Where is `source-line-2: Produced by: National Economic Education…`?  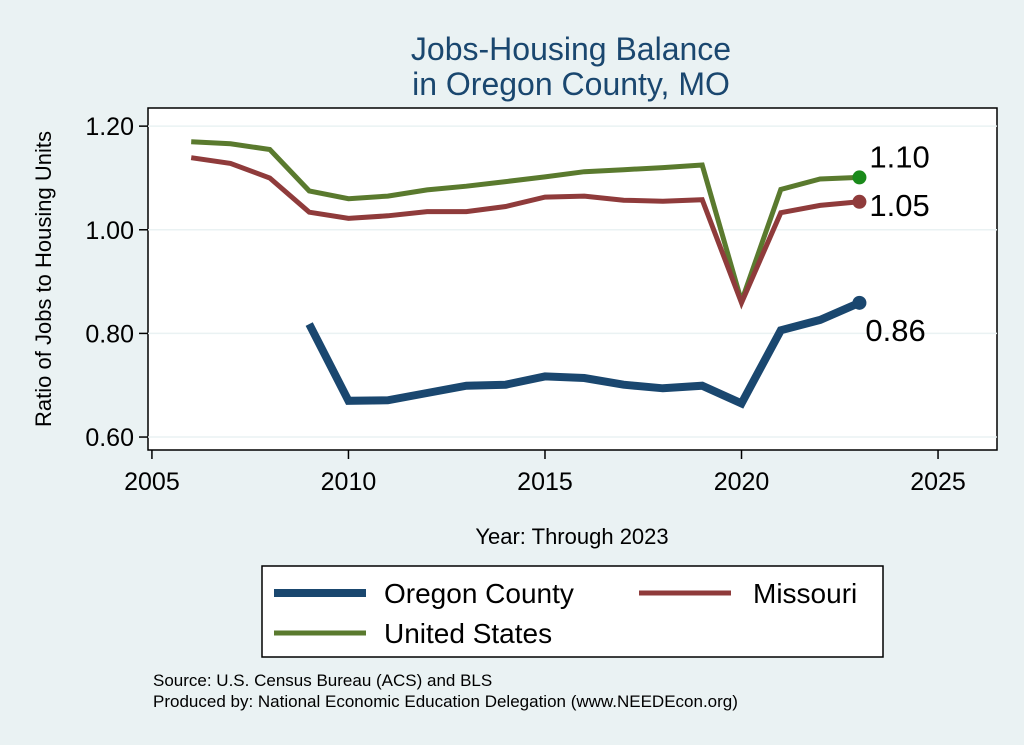 source-line-2: Produced by: National Economic Education… is located at coordinates (445, 701).